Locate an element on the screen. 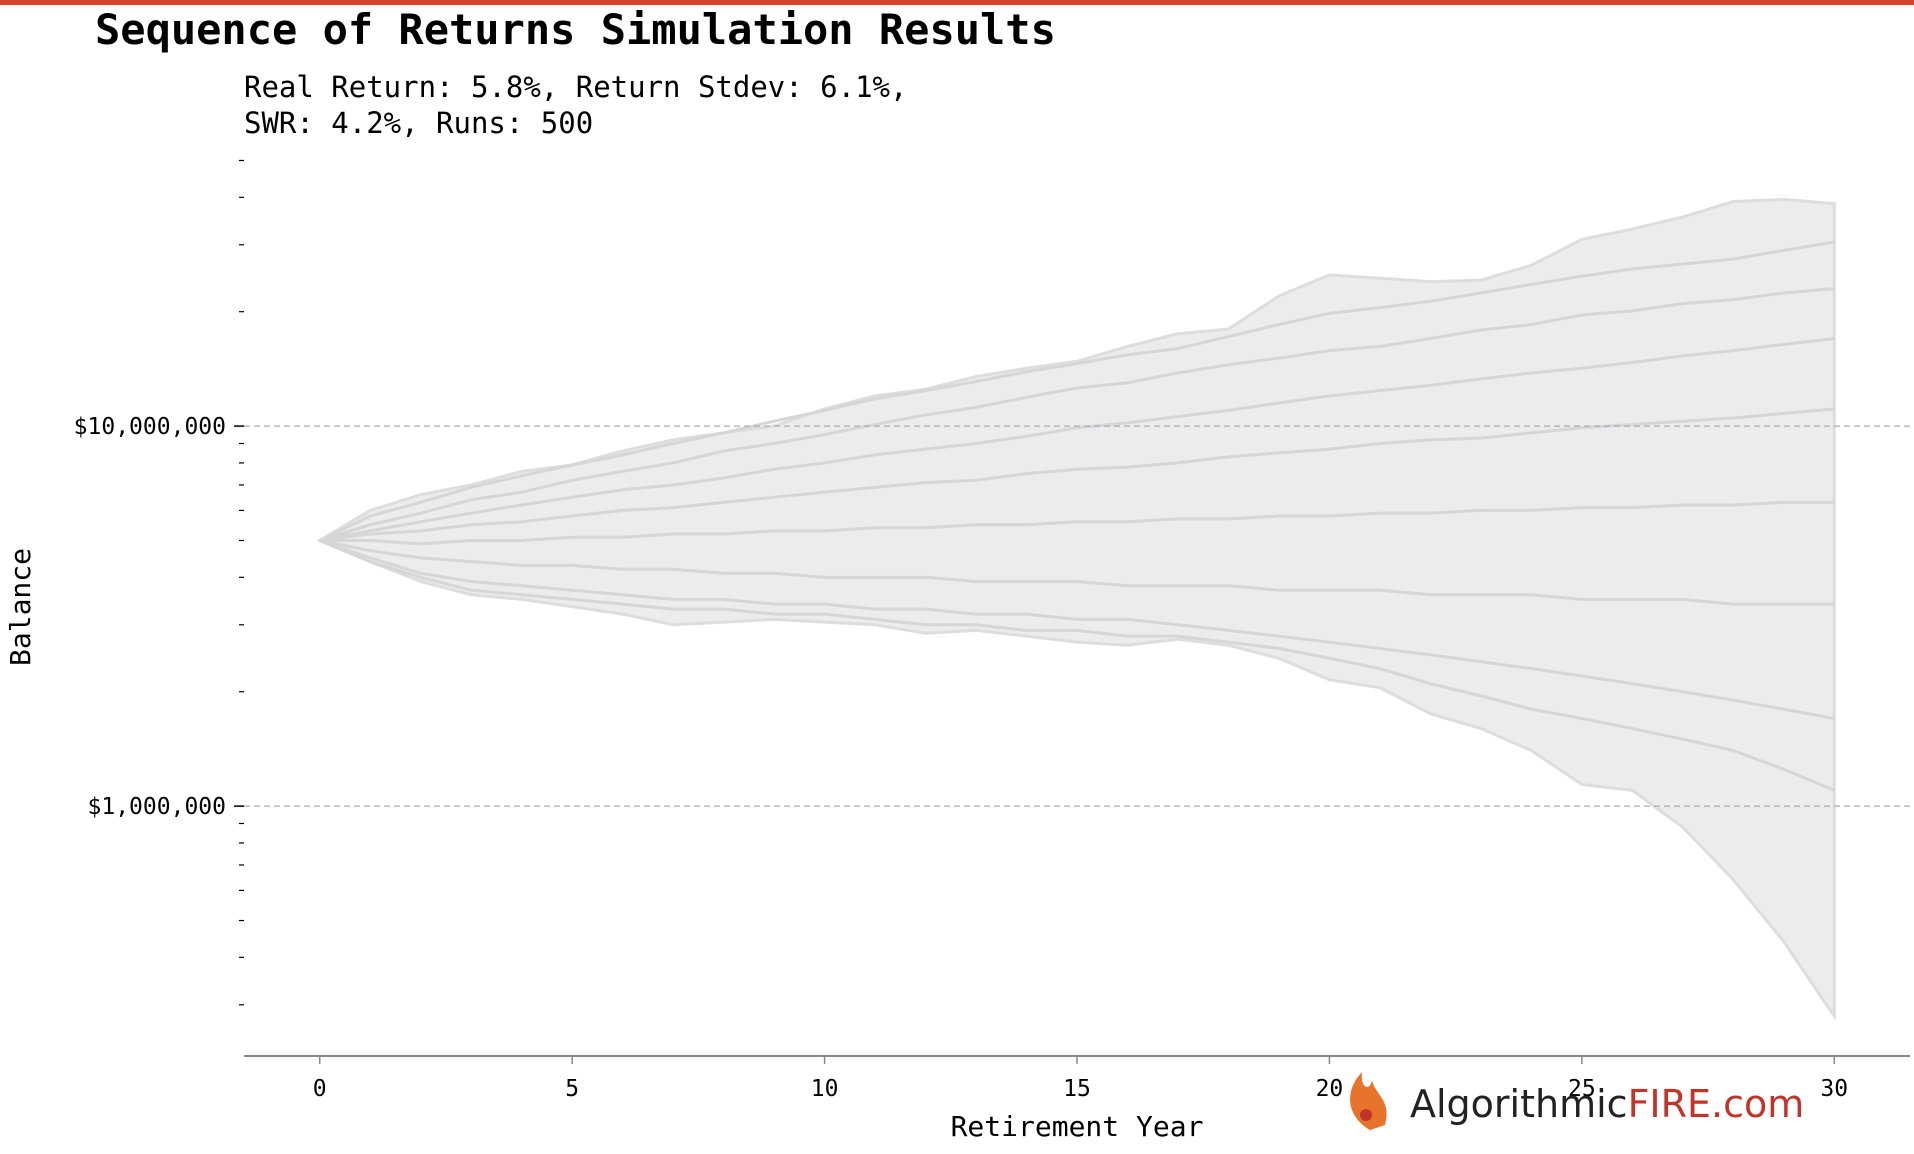 This screenshot has width=1914, height=1154. x-tick-label: 0 is located at coordinates (320, 1089).